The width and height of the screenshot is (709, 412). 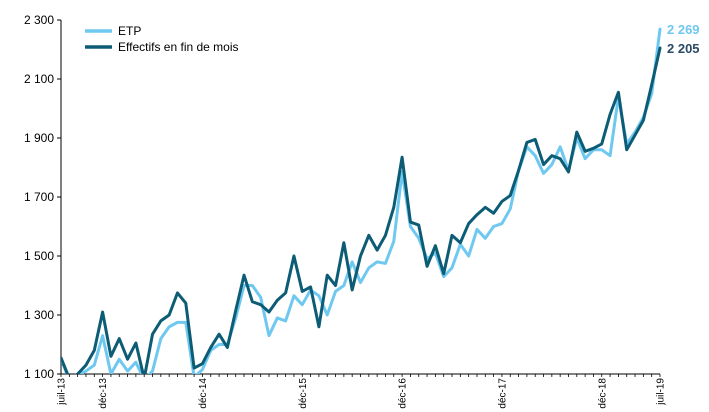 I want to click on x-tick-label: déc-17, so click(x=502, y=393).